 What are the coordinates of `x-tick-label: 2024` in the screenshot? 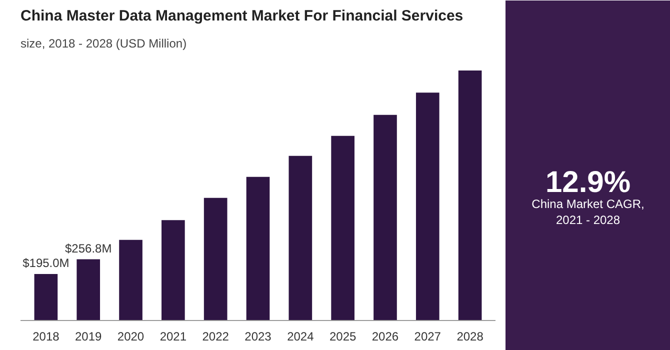 It's located at (300, 337).